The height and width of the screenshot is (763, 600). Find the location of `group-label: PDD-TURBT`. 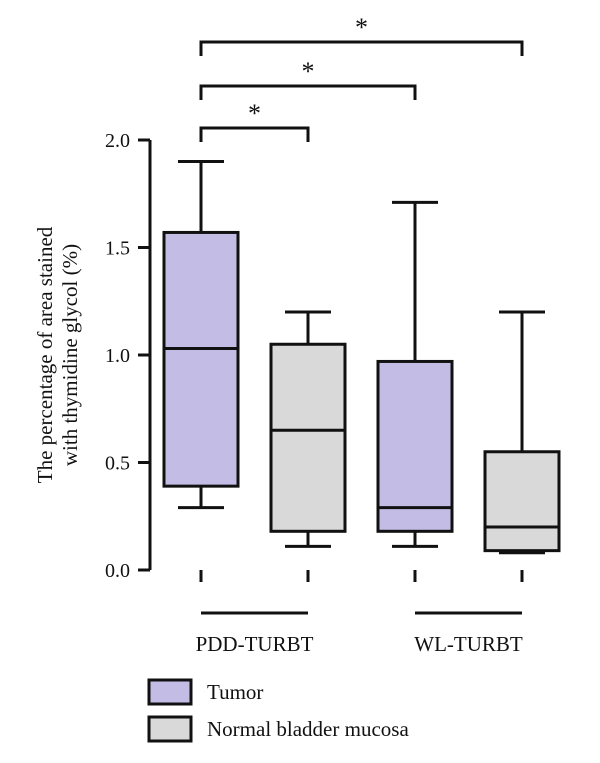

group-label: PDD-TURBT is located at coordinates (255, 644).